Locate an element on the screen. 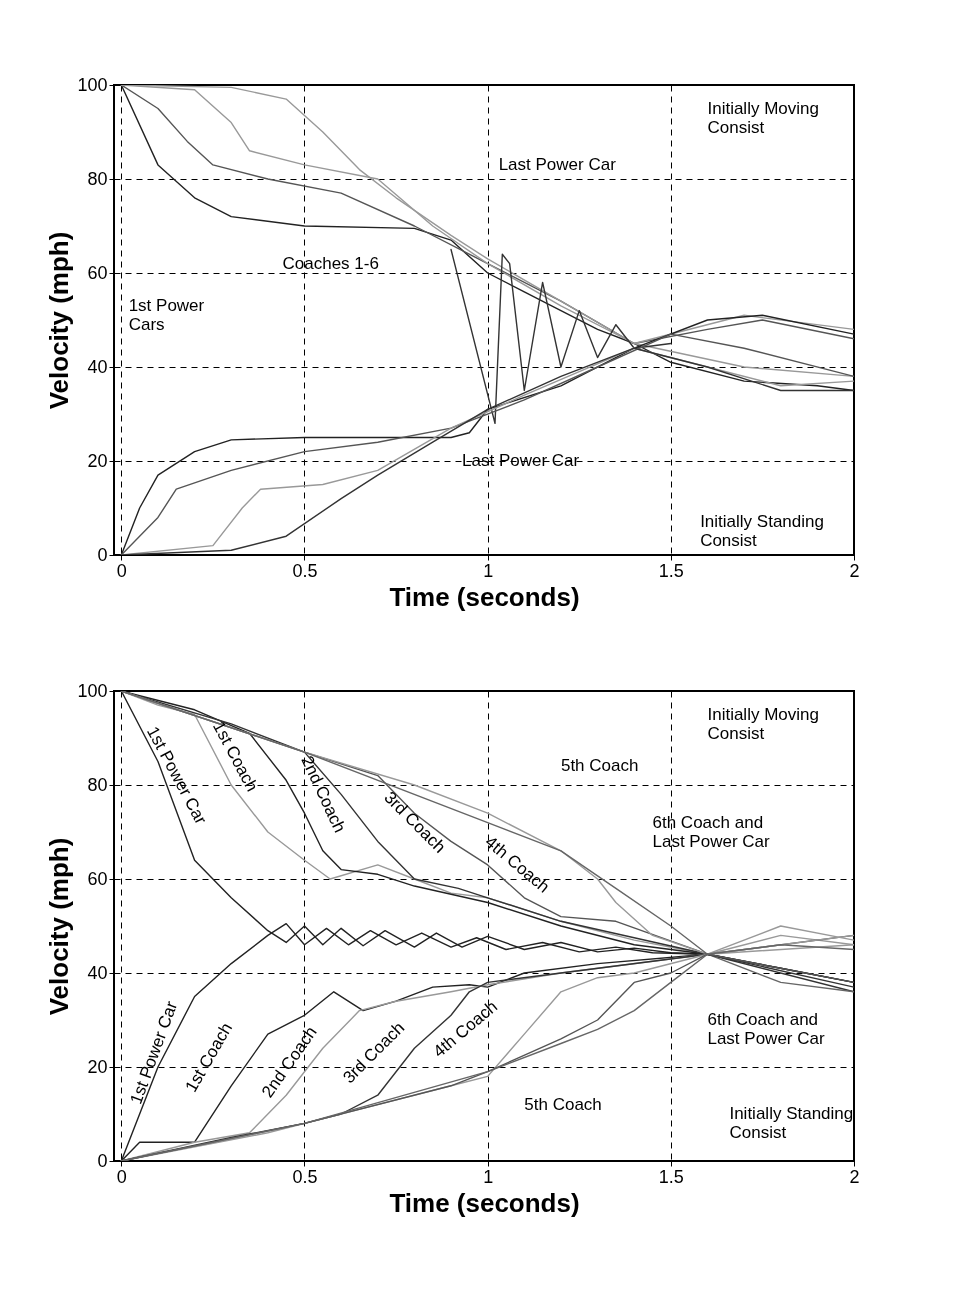  annotation: Coaches 1-6 is located at coordinates (330, 263).